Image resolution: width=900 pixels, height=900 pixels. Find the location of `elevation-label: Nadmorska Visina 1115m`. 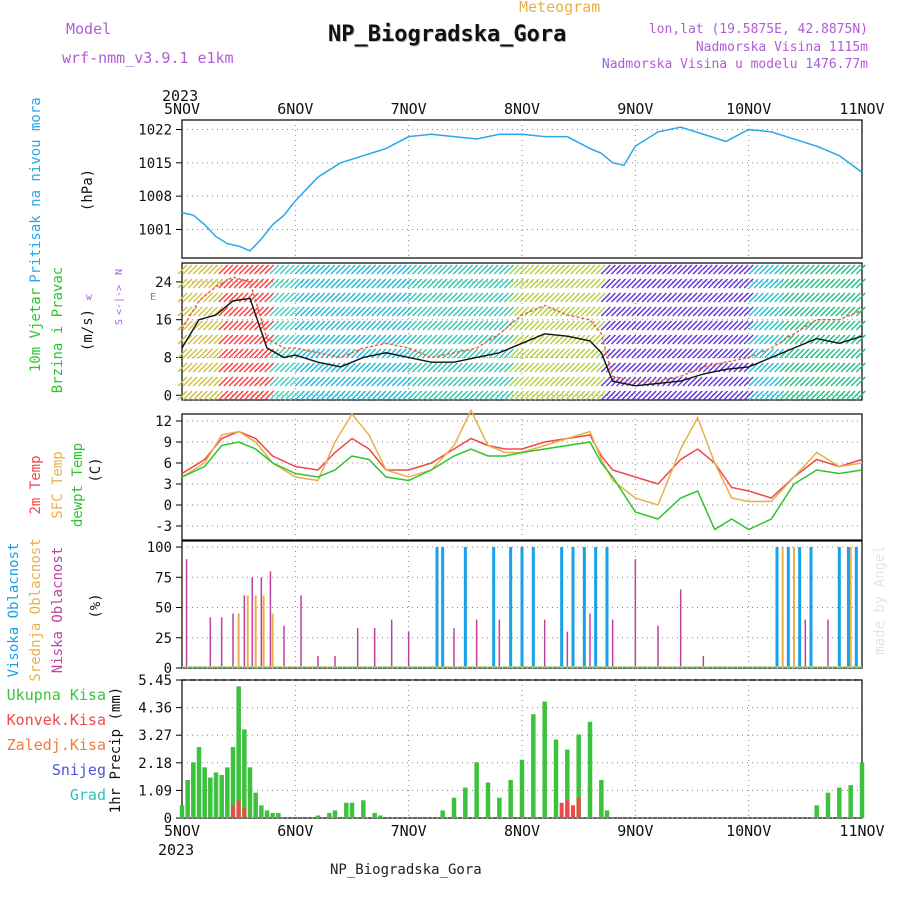

elevation-label: Nadmorska Visina 1115m is located at coordinates (781, 47).